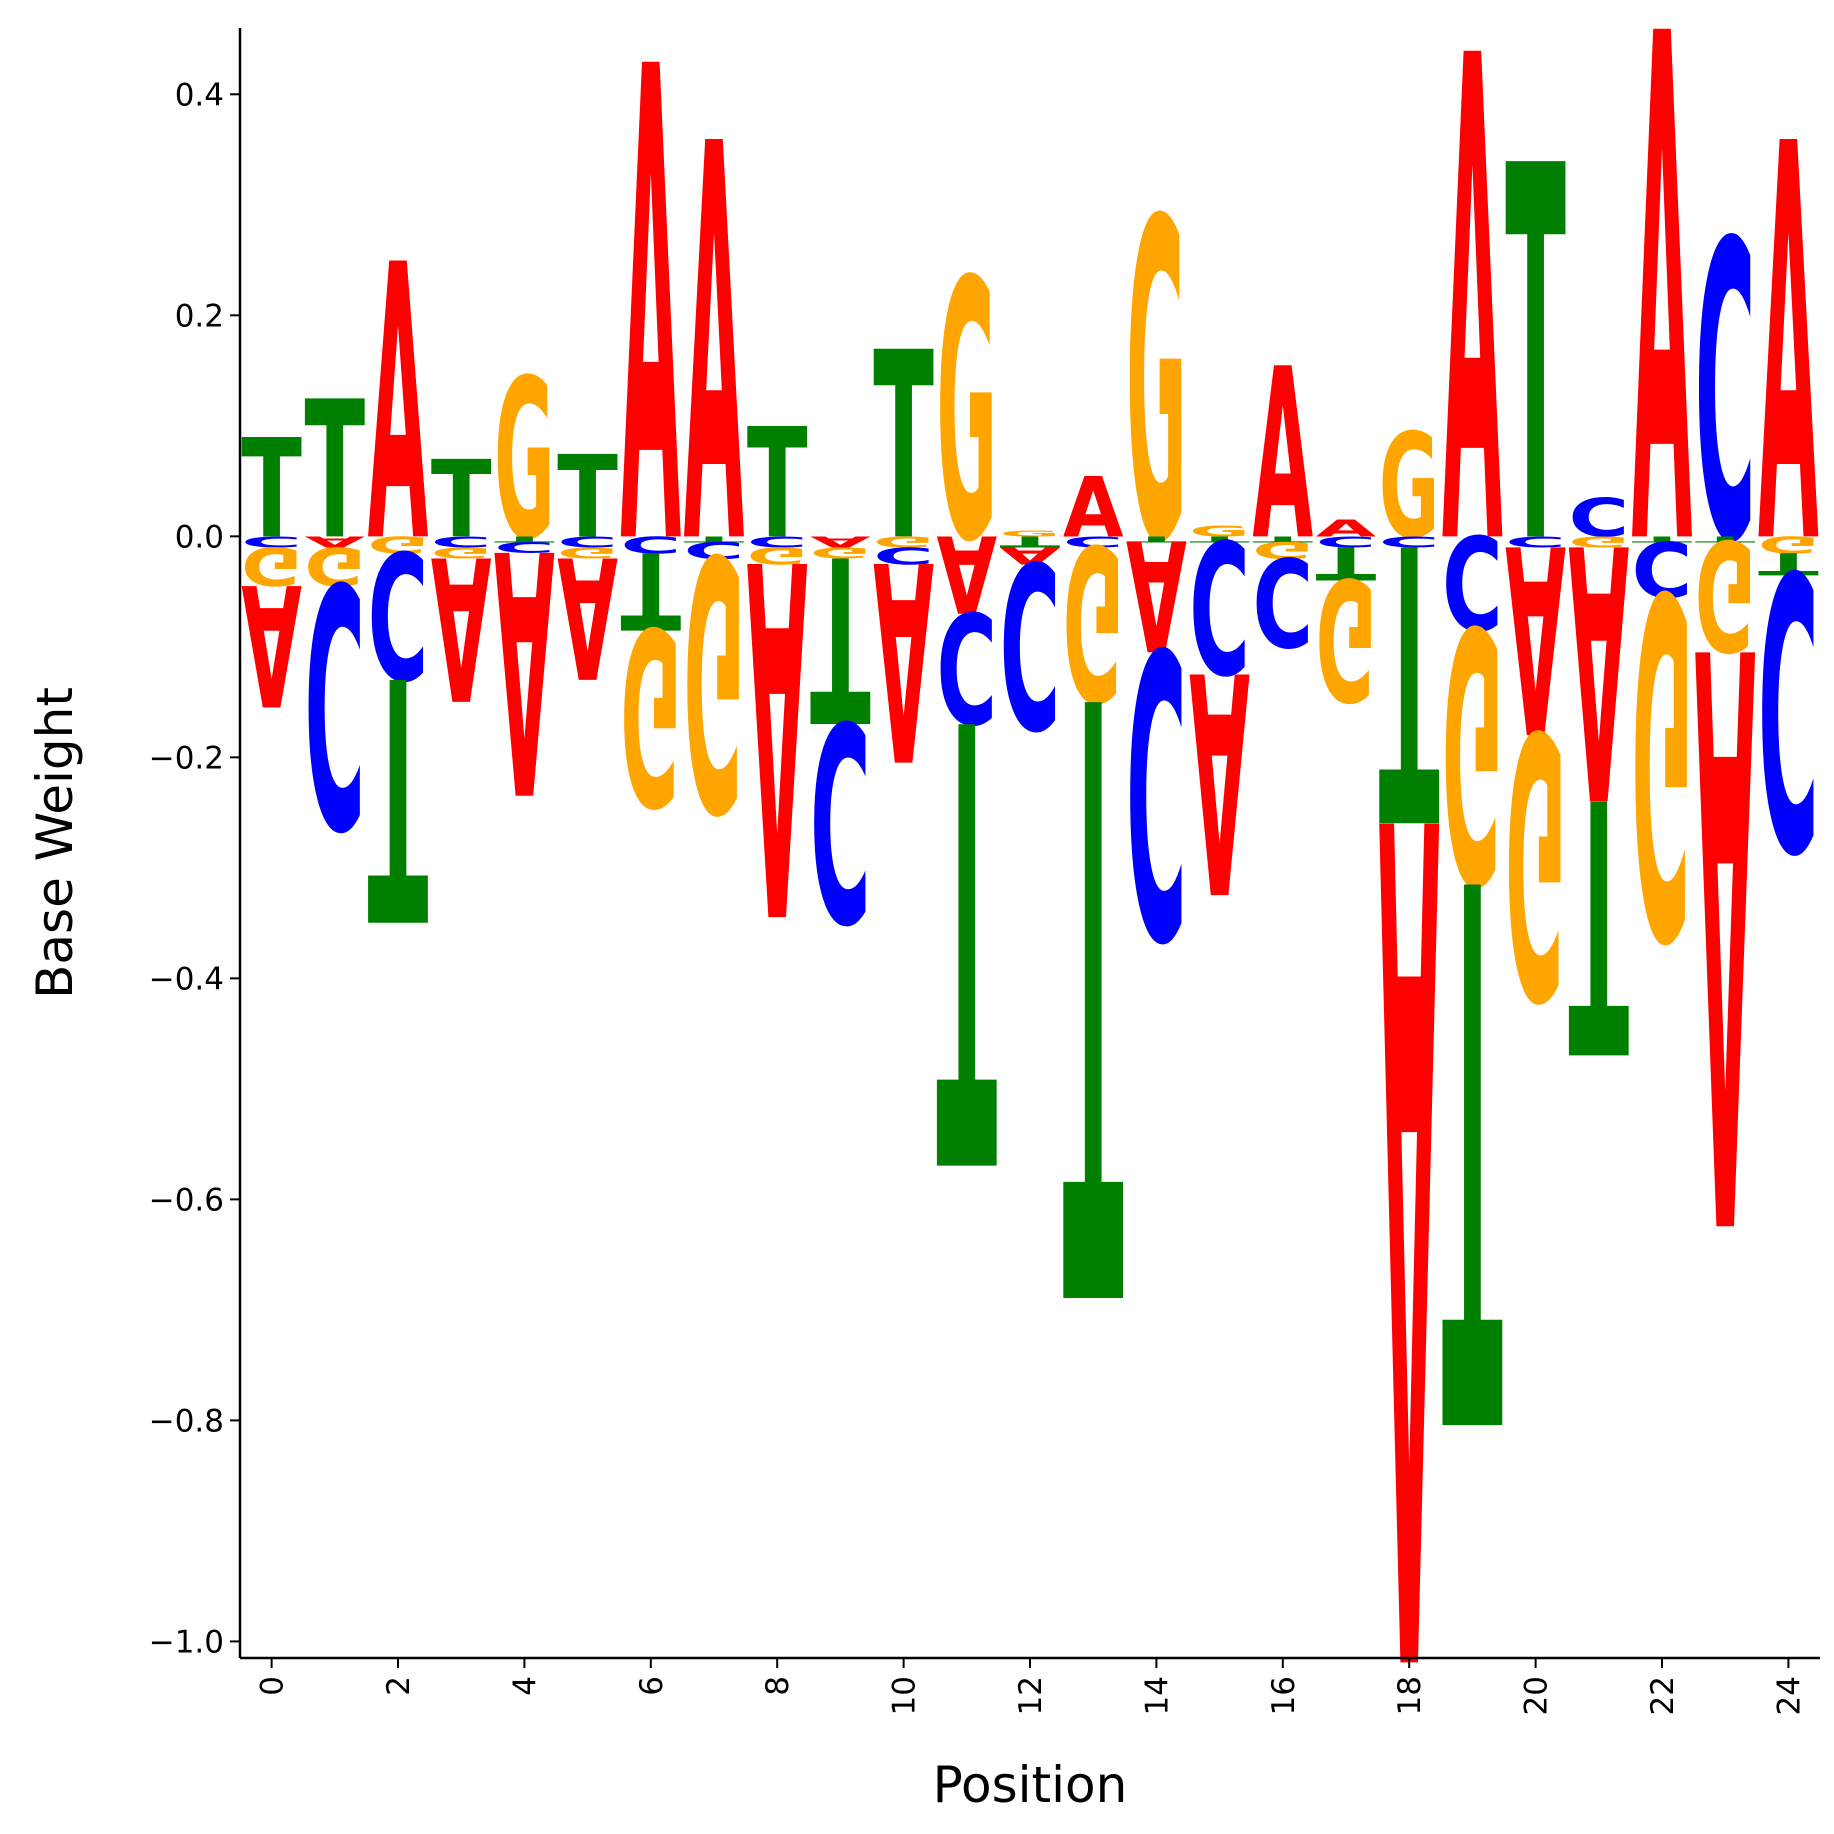 This screenshot has width=1834, height=1834. What do you see at coordinates (461, 553) in the screenshot?
I see `logo-letter-G-pos-3: G` at bounding box center [461, 553].